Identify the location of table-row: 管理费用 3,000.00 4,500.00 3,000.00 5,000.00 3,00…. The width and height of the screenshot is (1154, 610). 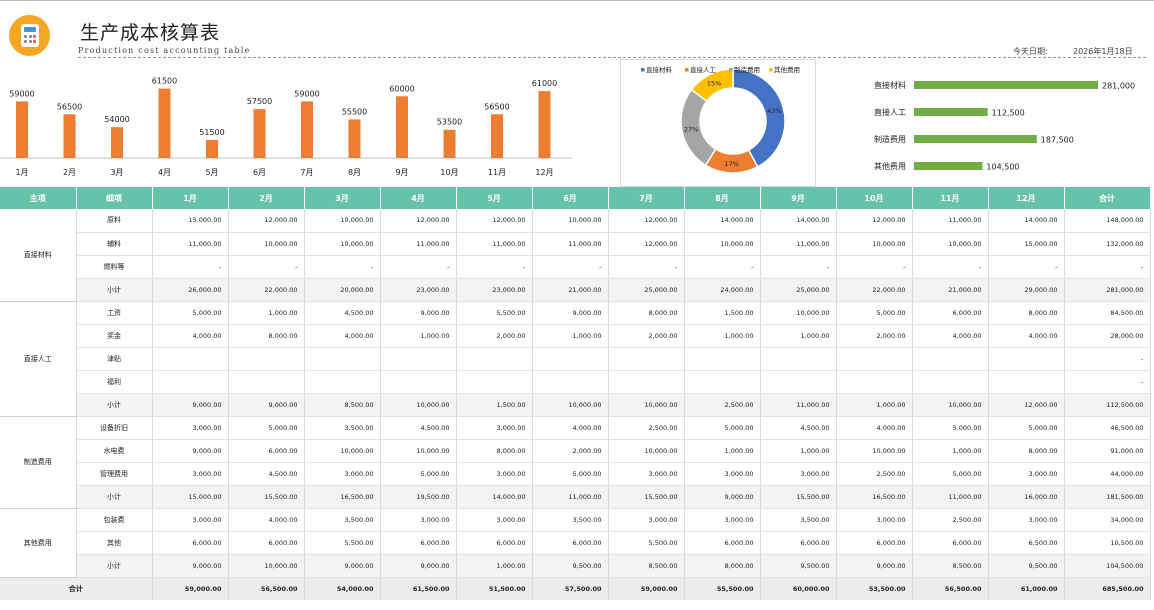
(575, 474).